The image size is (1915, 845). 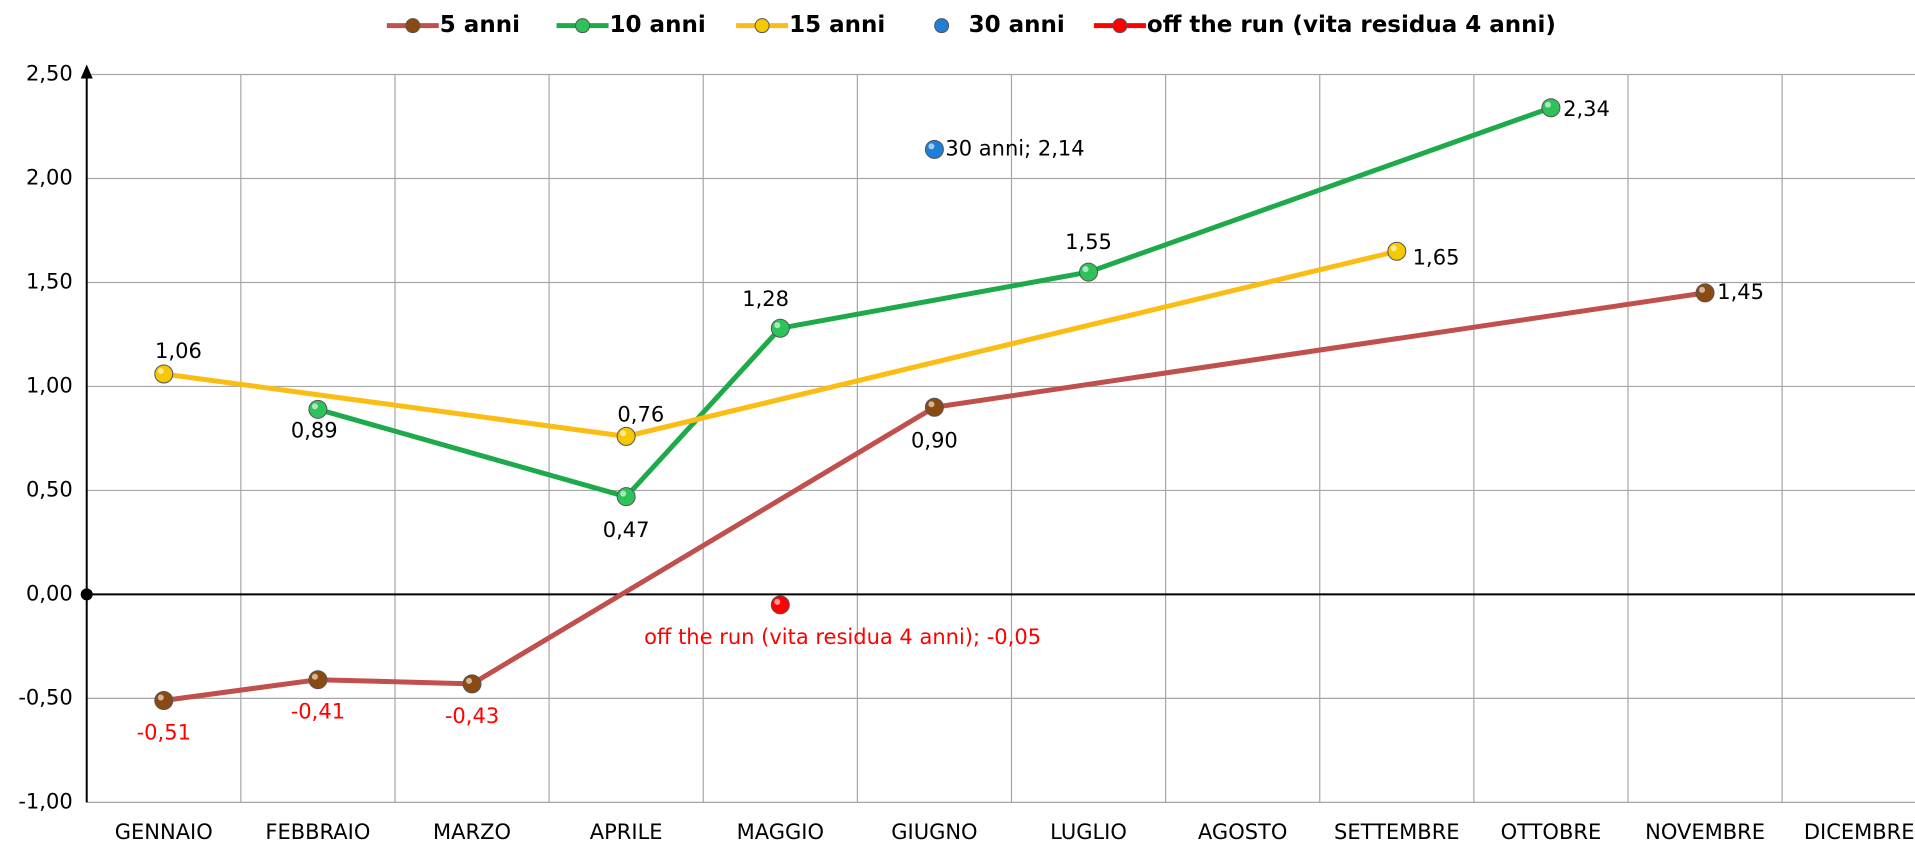 What do you see at coordinates (842, 637) in the screenshot?
I see `data-label: off the run (vita residua 4 anni); -0,05` at bounding box center [842, 637].